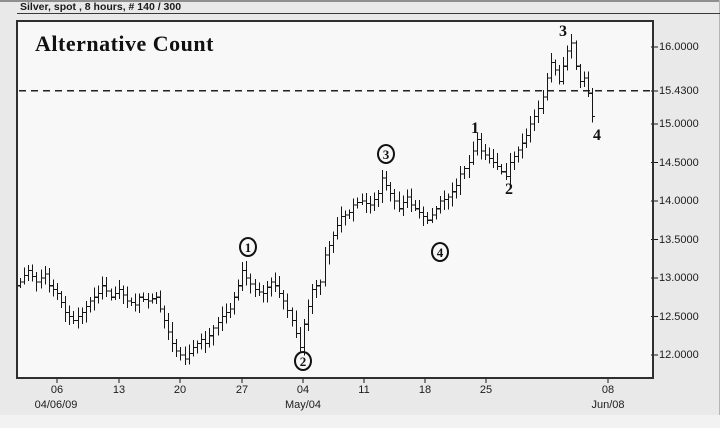 The width and height of the screenshot is (720, 428). Describe the element at coordinates (368, 7) in the screenshot. I see `instrument-header: Silver, spot , 8 hours, # 140 / 300` at that location.